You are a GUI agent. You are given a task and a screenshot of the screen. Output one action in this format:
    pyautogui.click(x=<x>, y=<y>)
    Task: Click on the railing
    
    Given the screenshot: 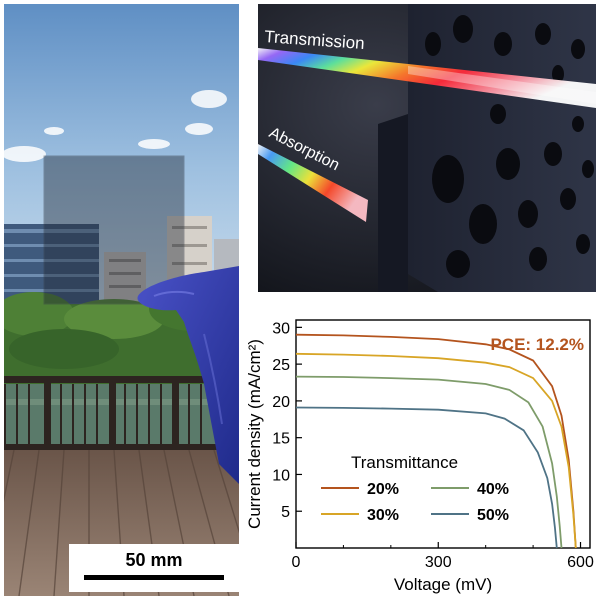 What is the action you would take?
    pyautogui.click(x=121, y=414)
    